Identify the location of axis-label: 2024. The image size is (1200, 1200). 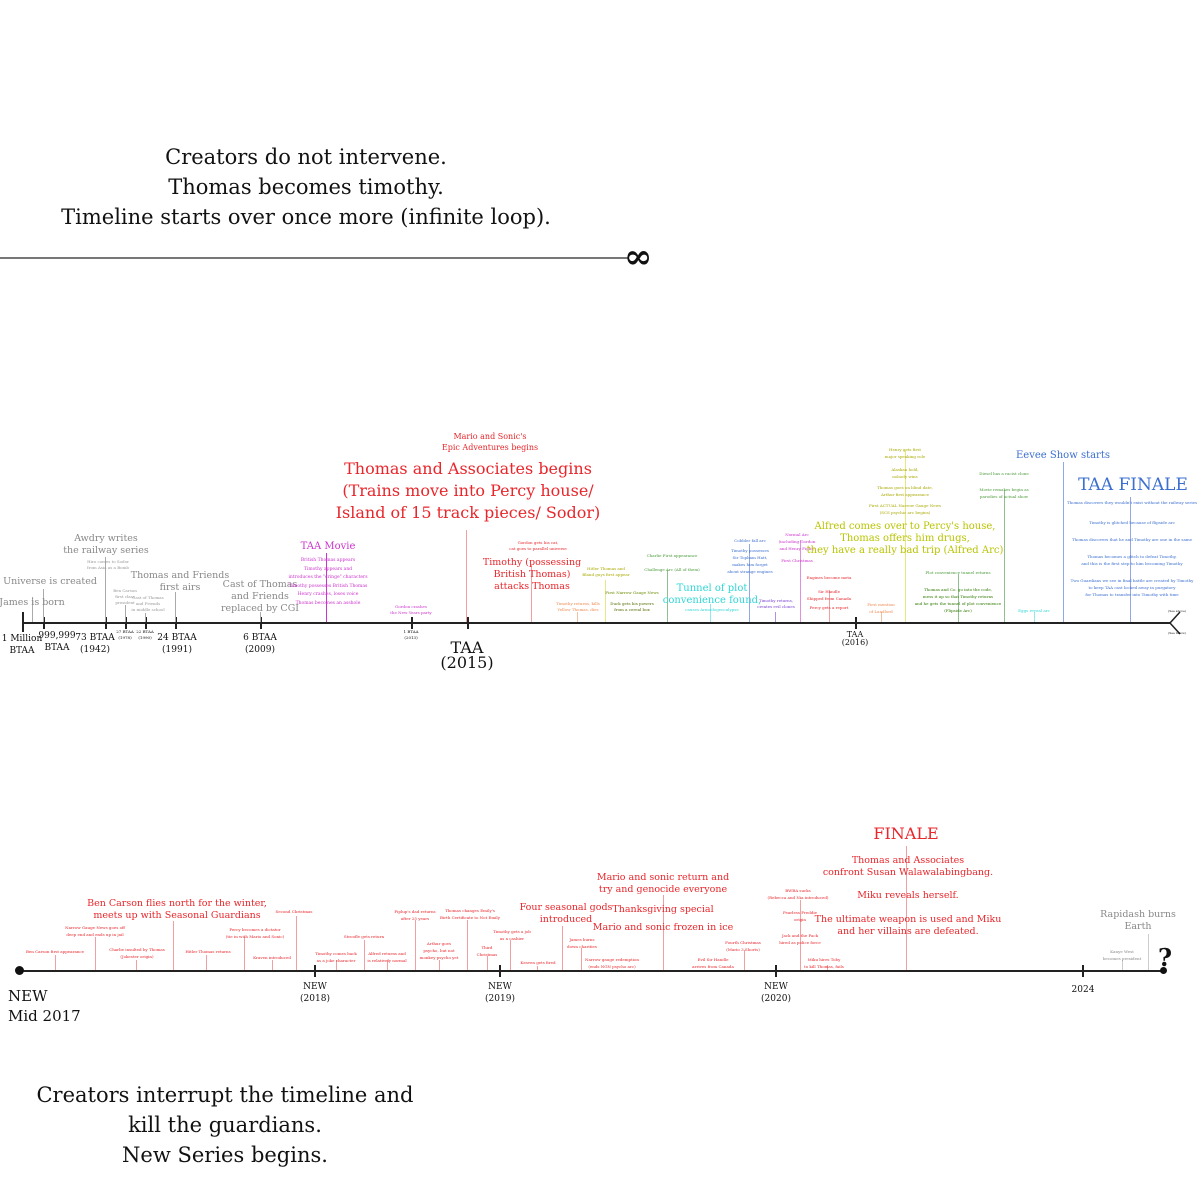
(1083, 990).